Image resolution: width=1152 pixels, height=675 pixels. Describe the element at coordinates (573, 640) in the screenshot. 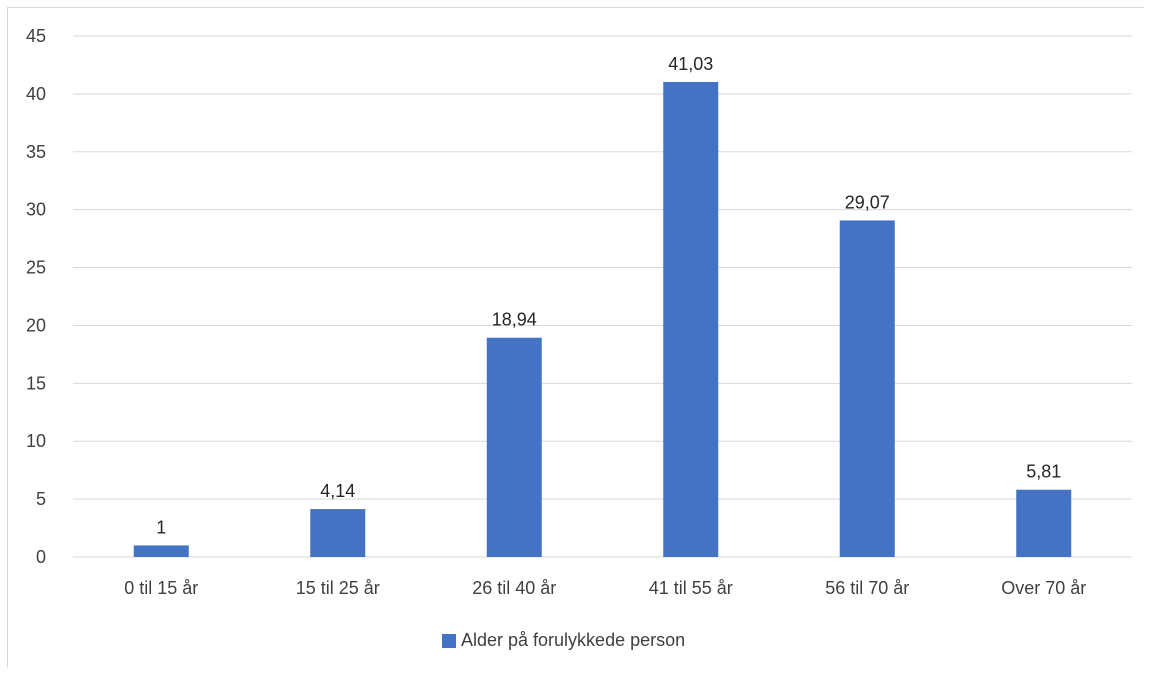

I see `legend-label: Alder på forulykkede person` at that location.